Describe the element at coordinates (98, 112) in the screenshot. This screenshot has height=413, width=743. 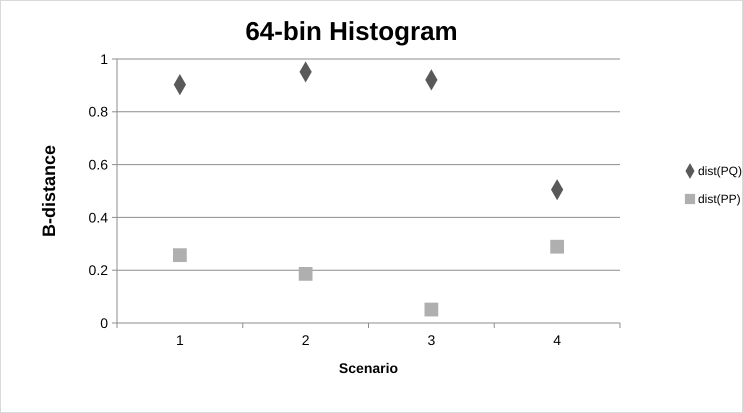
I see `y-tick-label: 0.8` at that location.